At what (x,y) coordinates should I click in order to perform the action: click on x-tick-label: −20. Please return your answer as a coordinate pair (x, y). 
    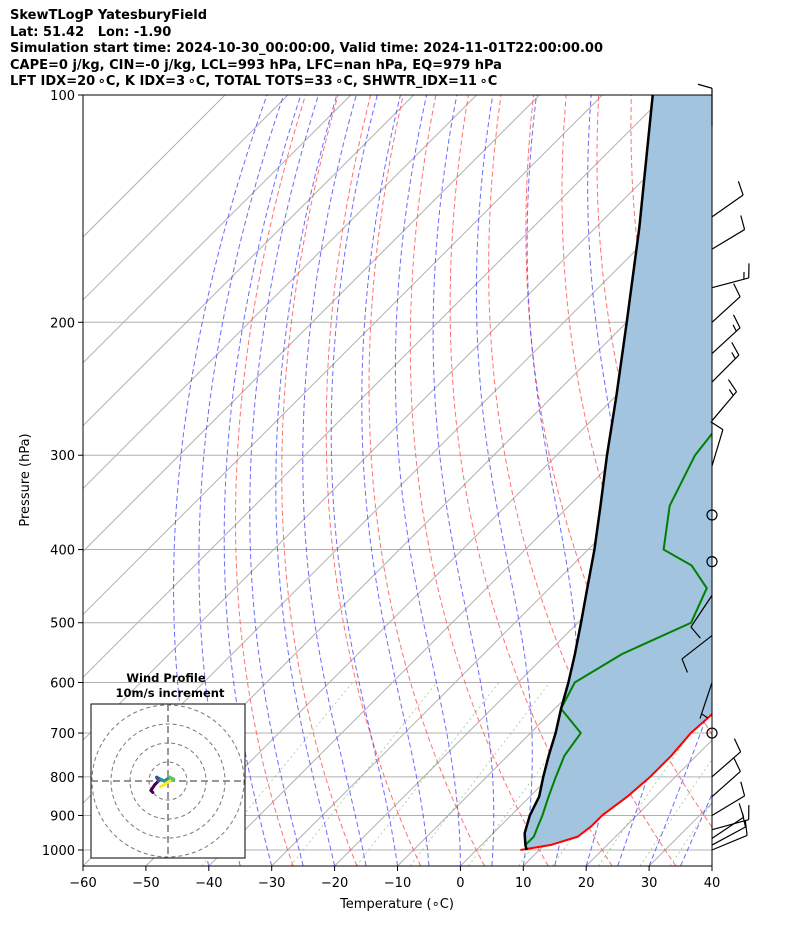
    Looking at the image, I should click on (334, 883).